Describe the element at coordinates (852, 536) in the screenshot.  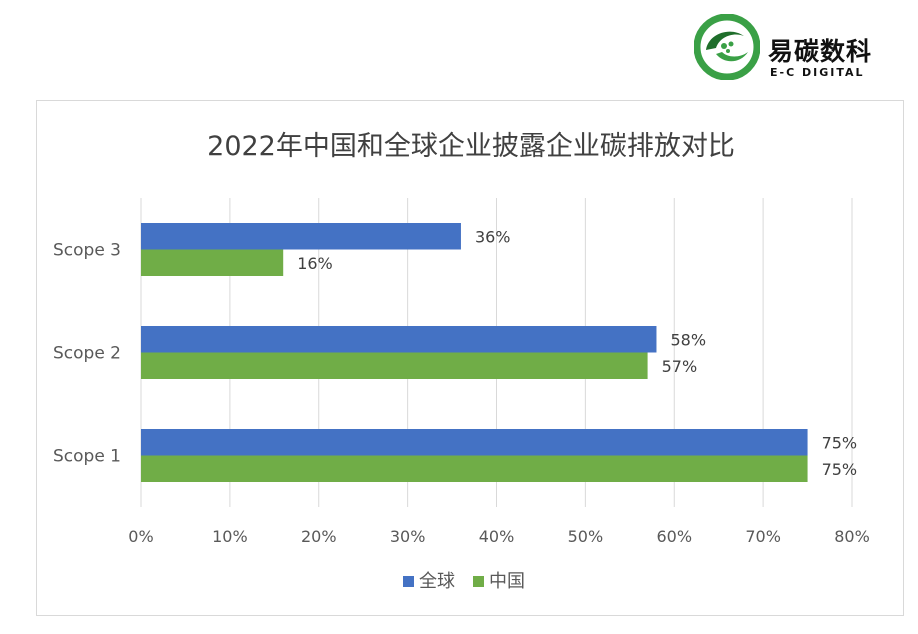
I see `tick-label: 80%` at that location.